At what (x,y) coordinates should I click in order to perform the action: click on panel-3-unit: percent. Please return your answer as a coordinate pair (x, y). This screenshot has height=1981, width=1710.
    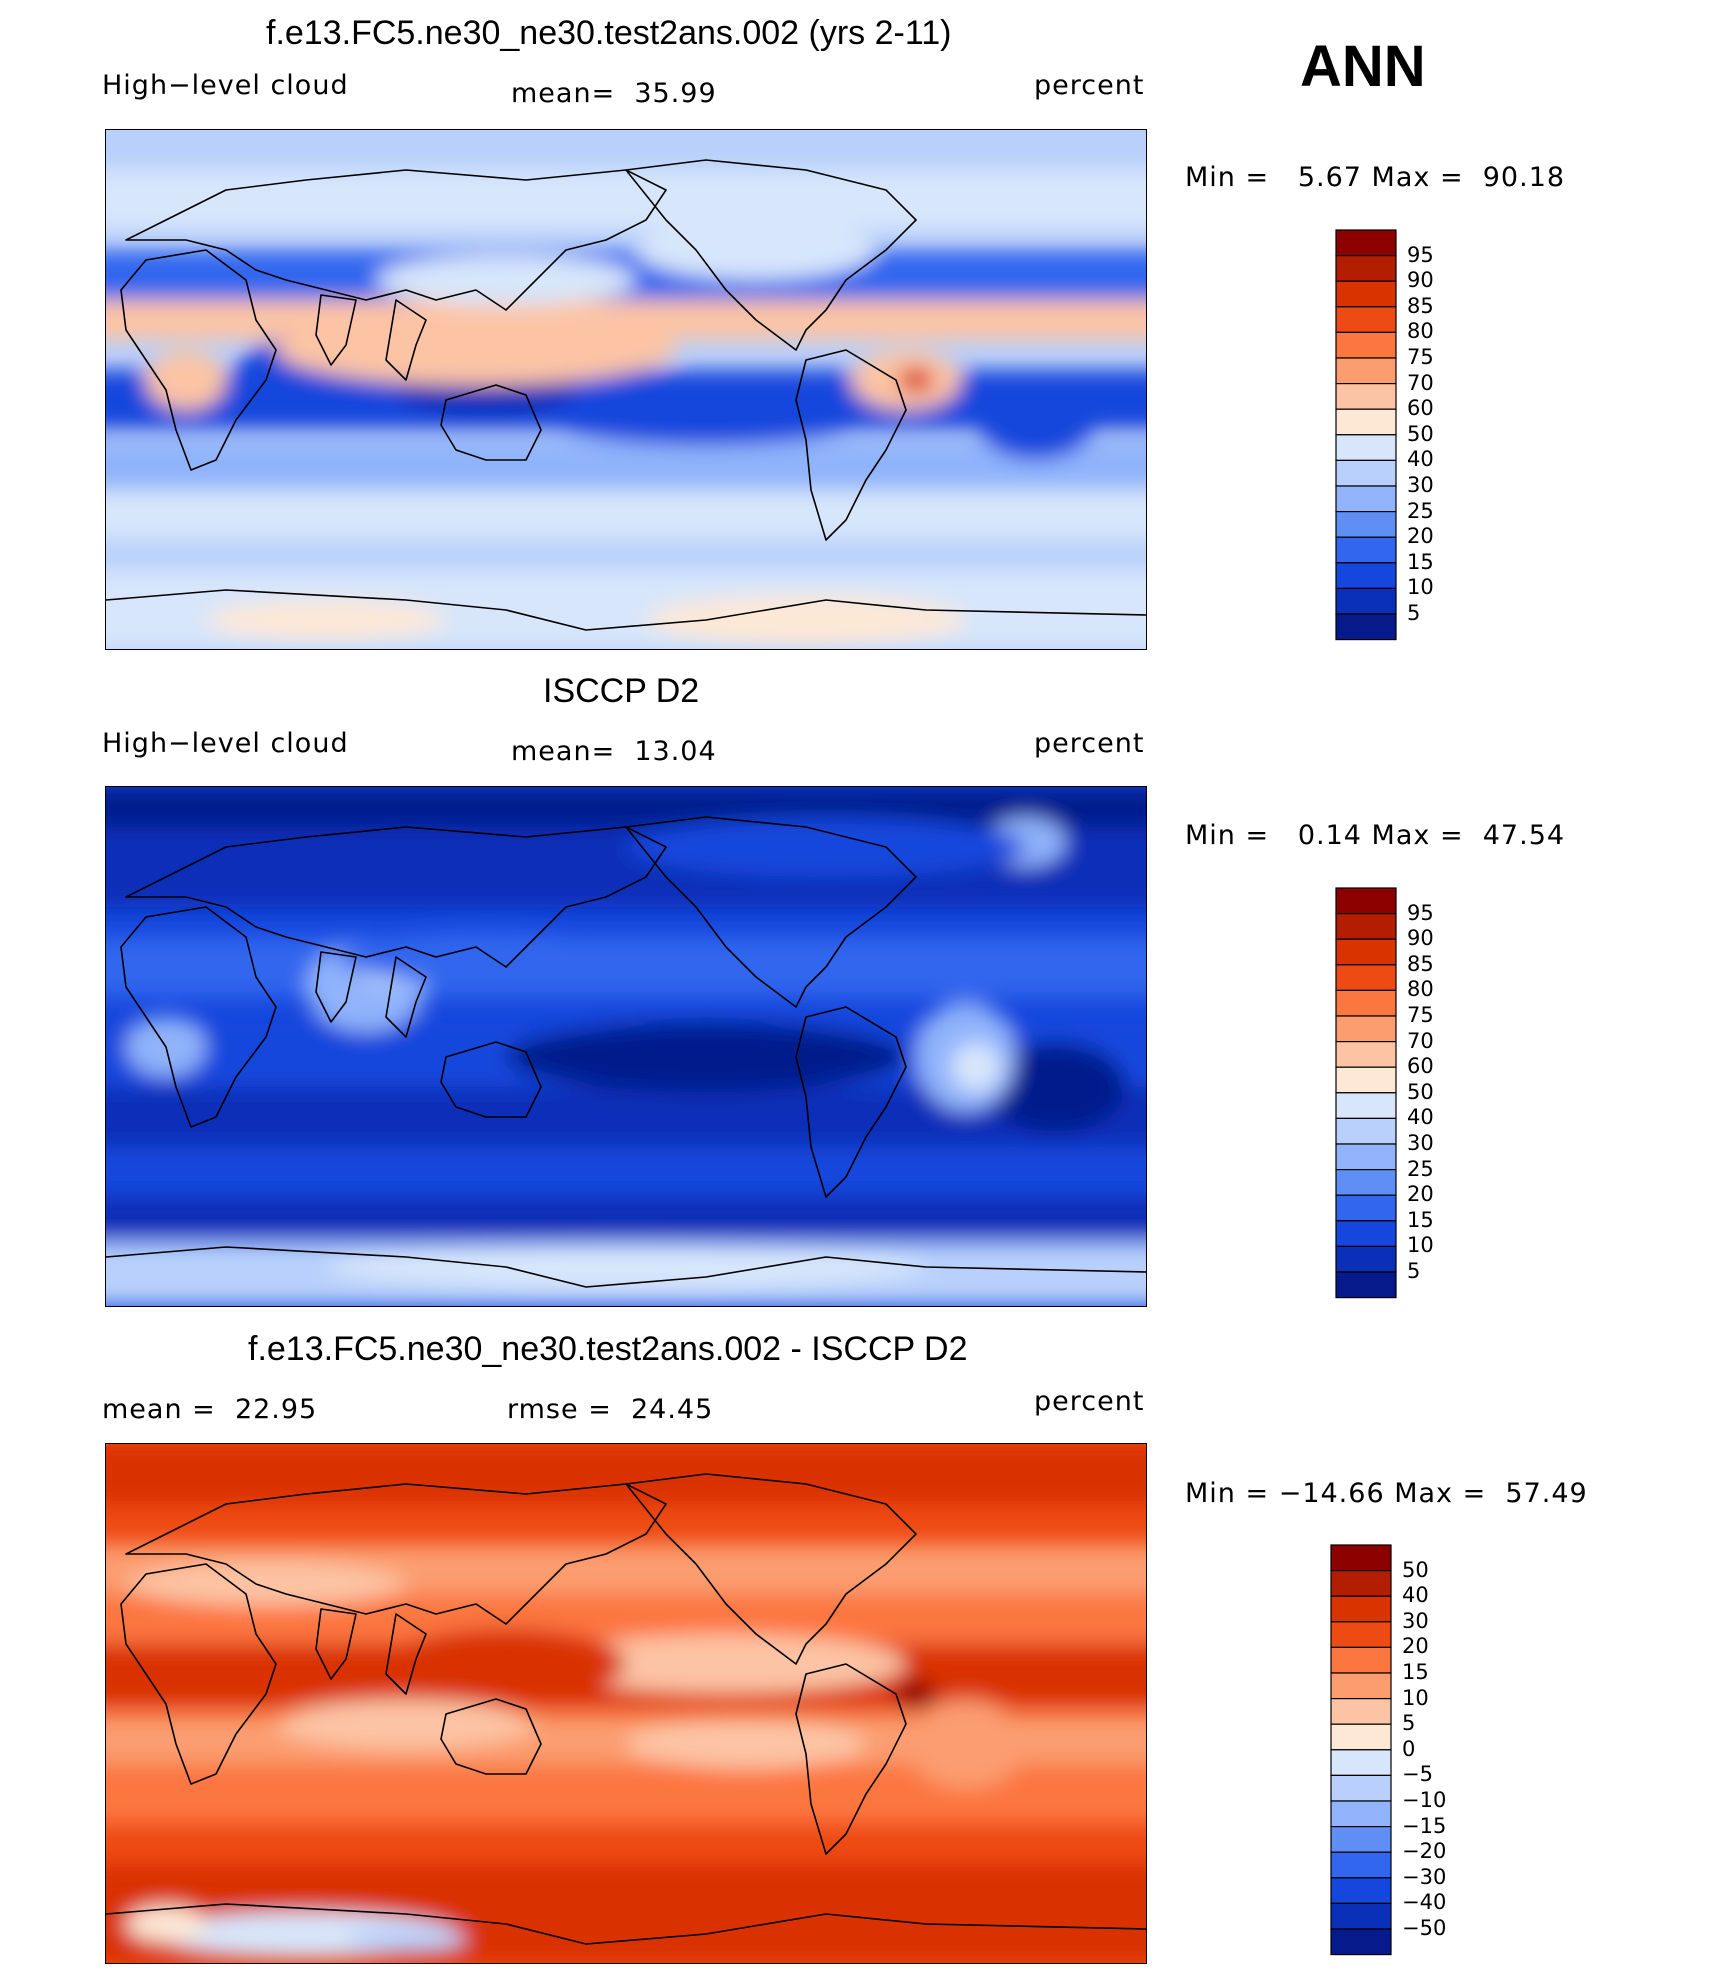
    Looking at the image, I should click on (1089, 1401).